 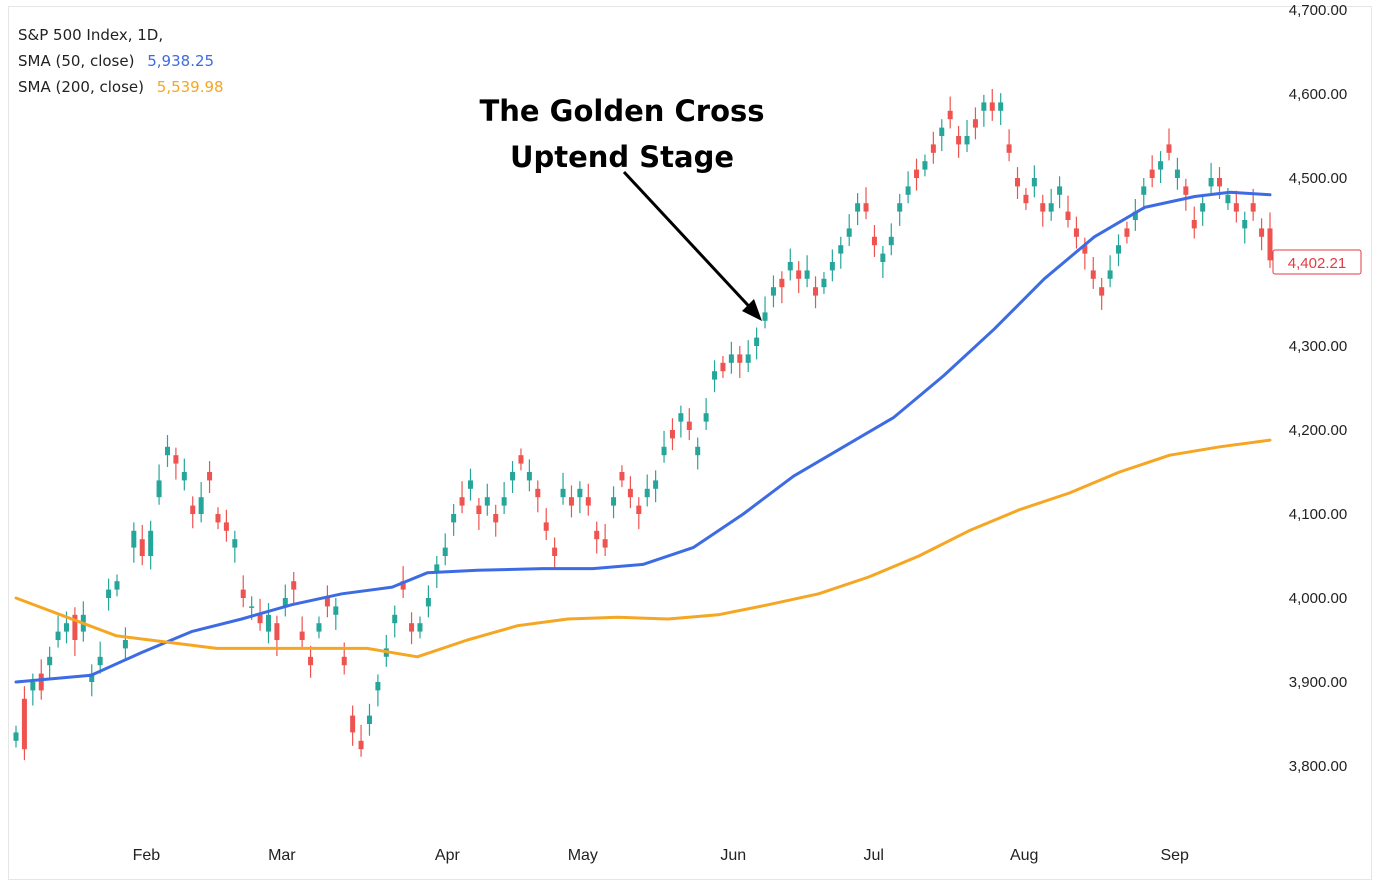 What do you see at coordinates (1318, 682) in the screenshot?
I see `y-tick-label: 3,900.00` at bounding box center [1318, 682].